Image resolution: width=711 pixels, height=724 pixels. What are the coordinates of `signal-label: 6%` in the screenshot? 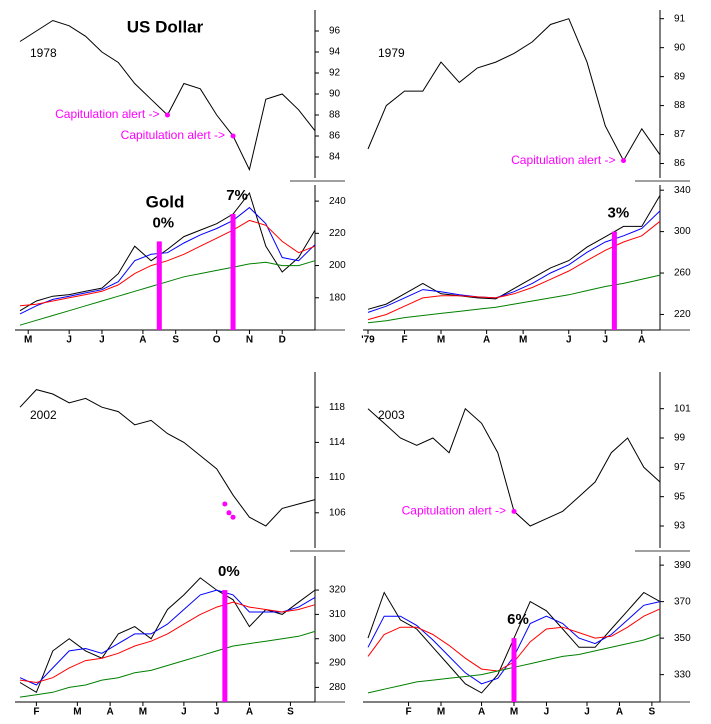 It's located at (518, 619).